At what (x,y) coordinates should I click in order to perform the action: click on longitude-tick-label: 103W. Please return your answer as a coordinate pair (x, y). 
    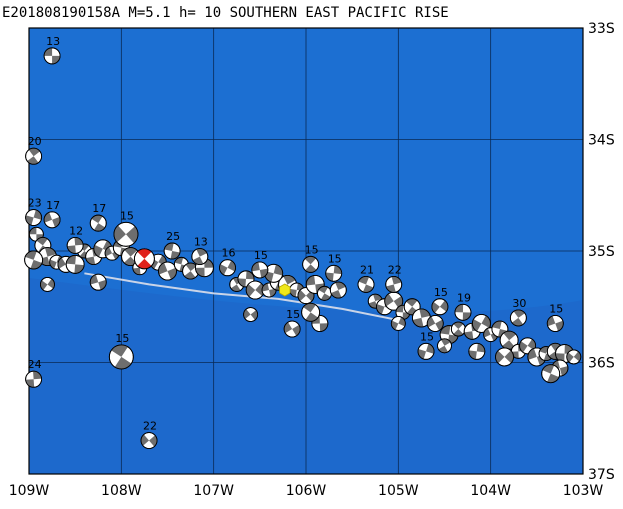
    Looking at the image, I should click on (583, 491).